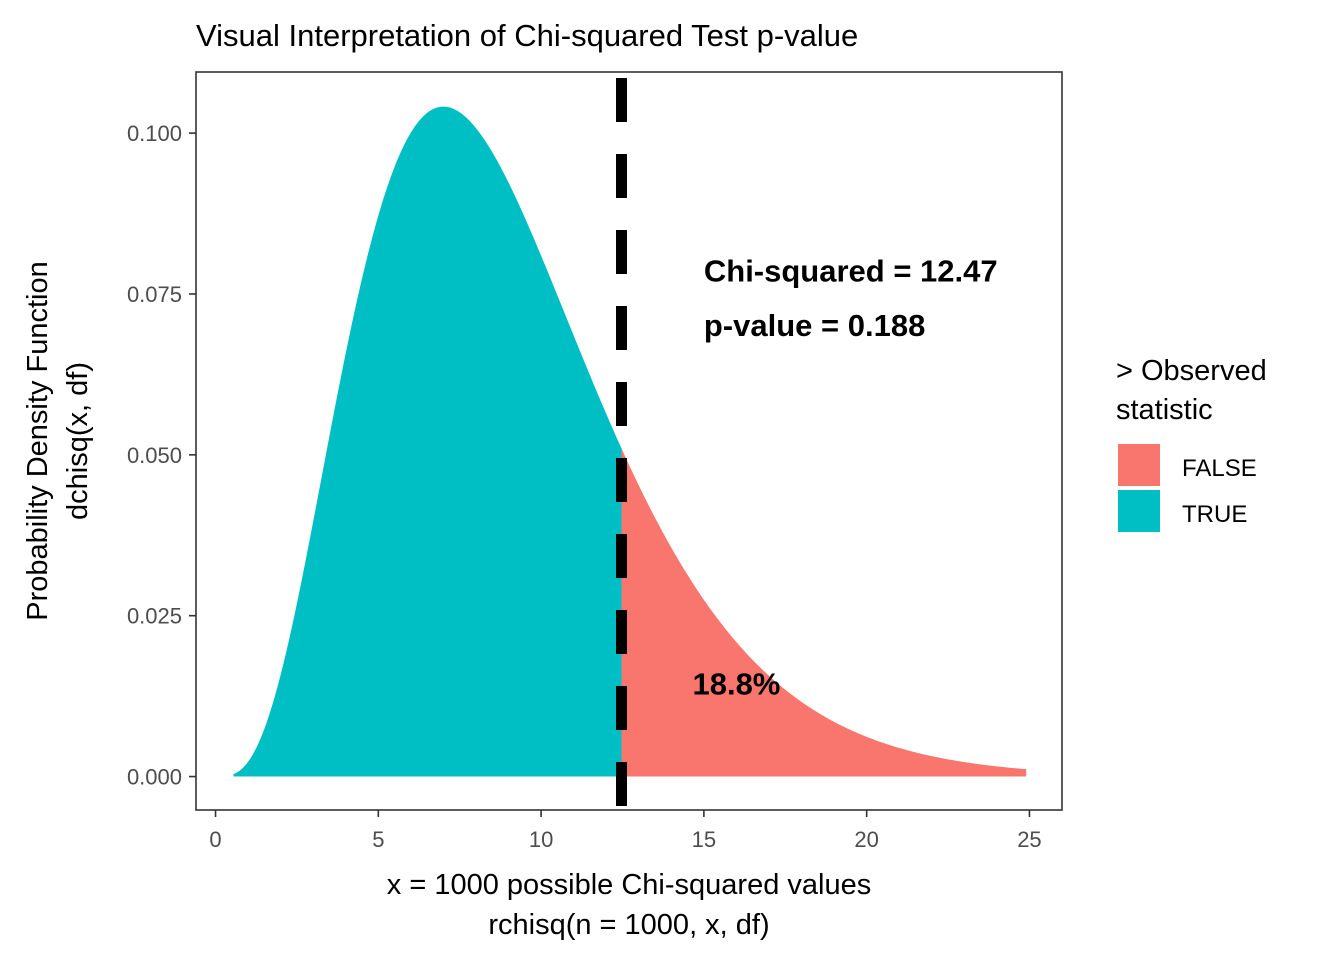  Describe the element at coordinates (1191, 443) in the screenshot. I see `legend: > Observed statistic FALSE TRUE` at that location.